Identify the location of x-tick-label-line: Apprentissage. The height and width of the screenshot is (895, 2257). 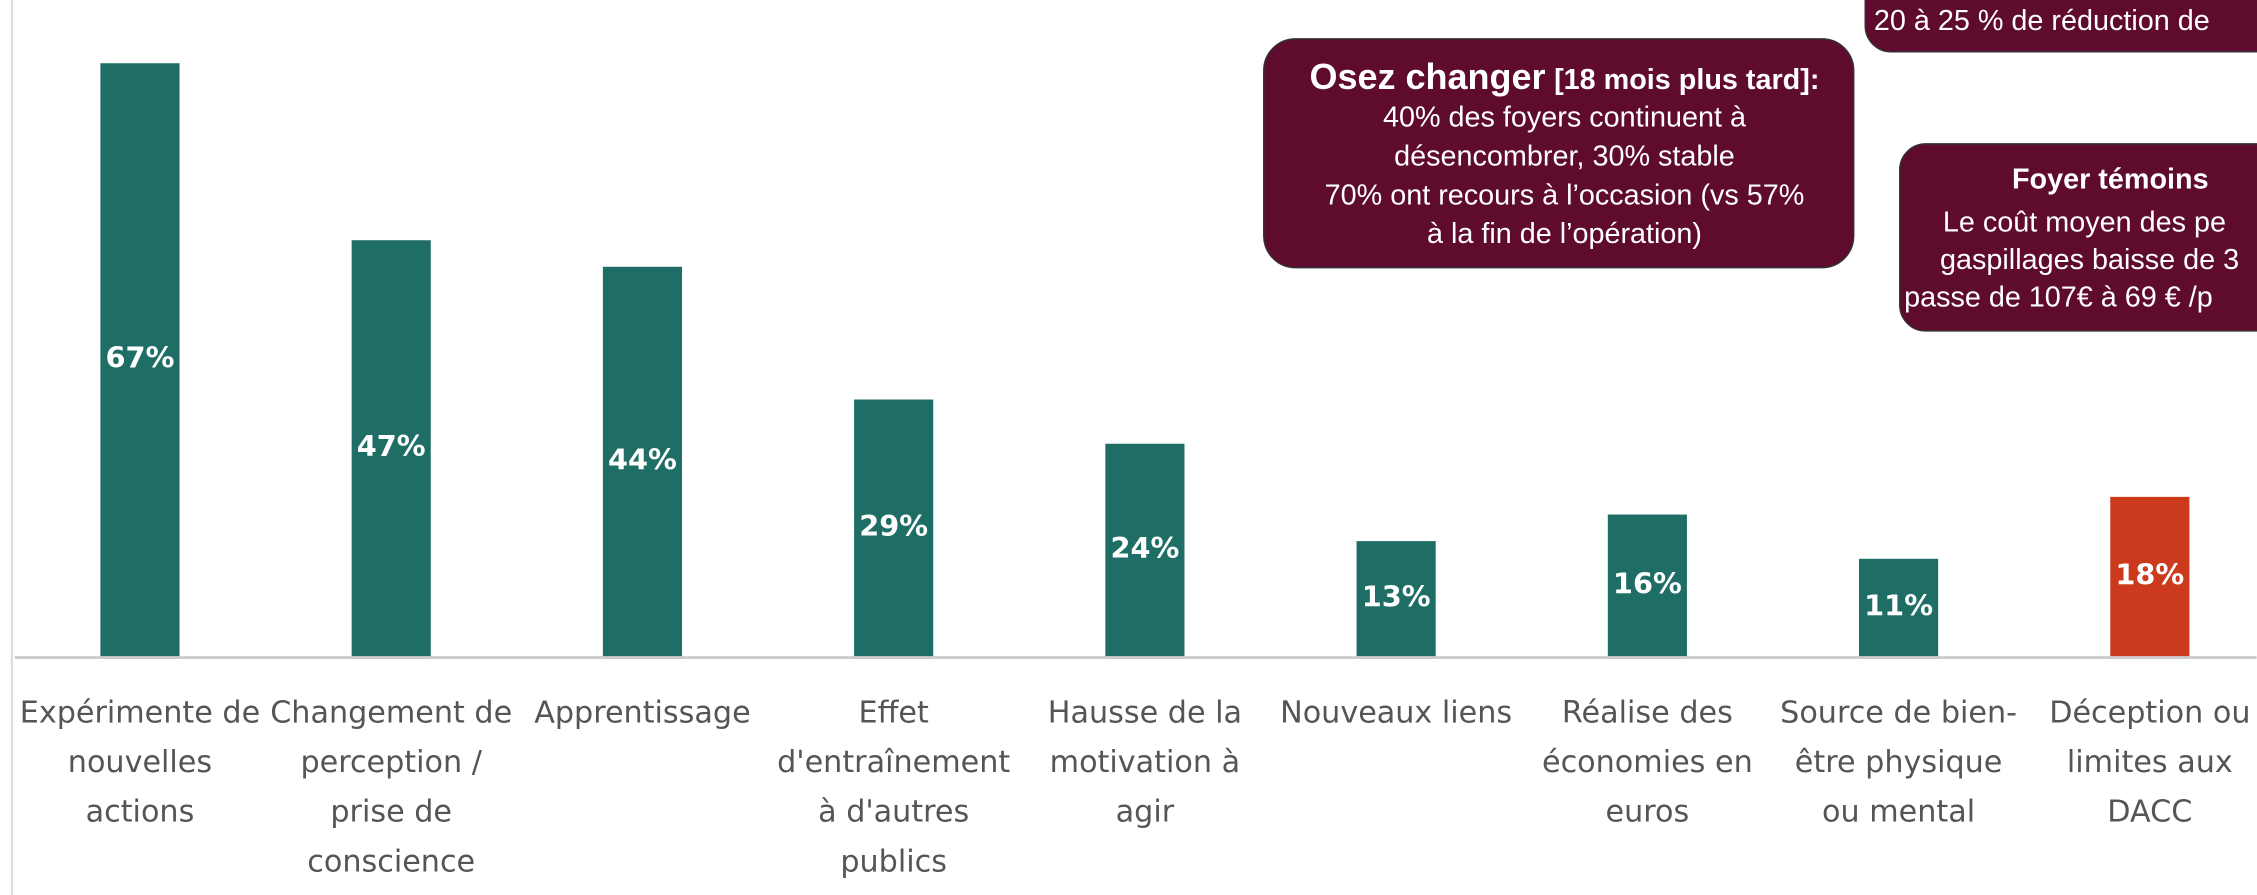
(642, 712).